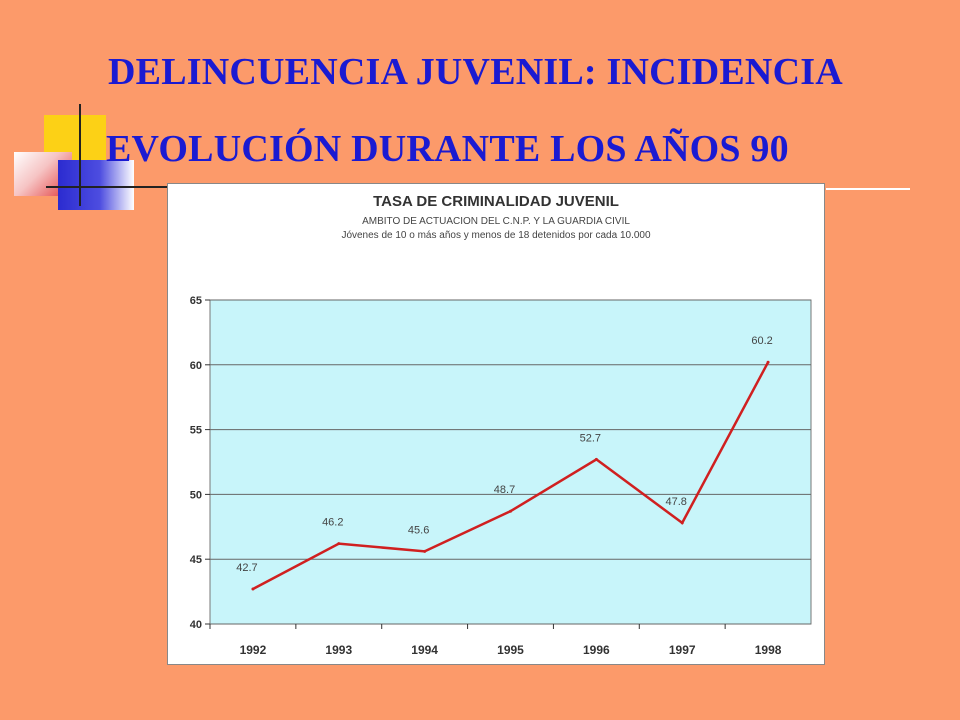 The width and height of the screenshot is (960, 720). Describe the element at coordinates (424, 650) in the screenshot. I see `x-tick-label: 1994` at that location.